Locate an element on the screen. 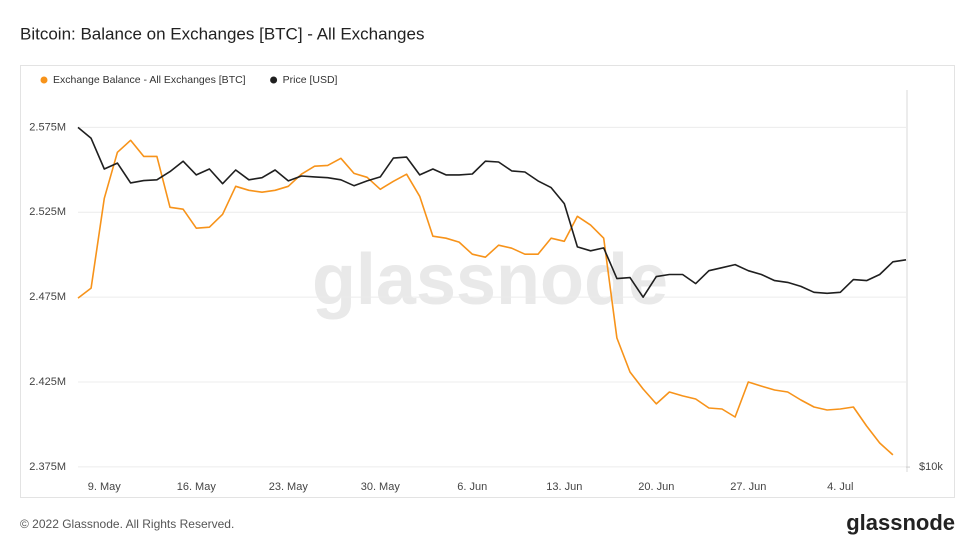 The image size is (975, 554). x-tick-label: 4. Jul is located at coordinates (840, 487).